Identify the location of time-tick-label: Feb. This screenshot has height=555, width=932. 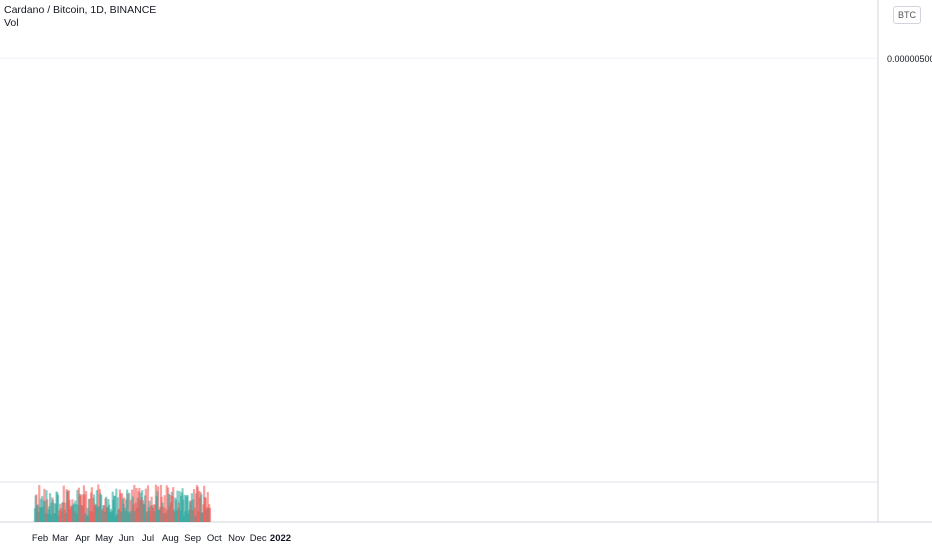
(40, 538).